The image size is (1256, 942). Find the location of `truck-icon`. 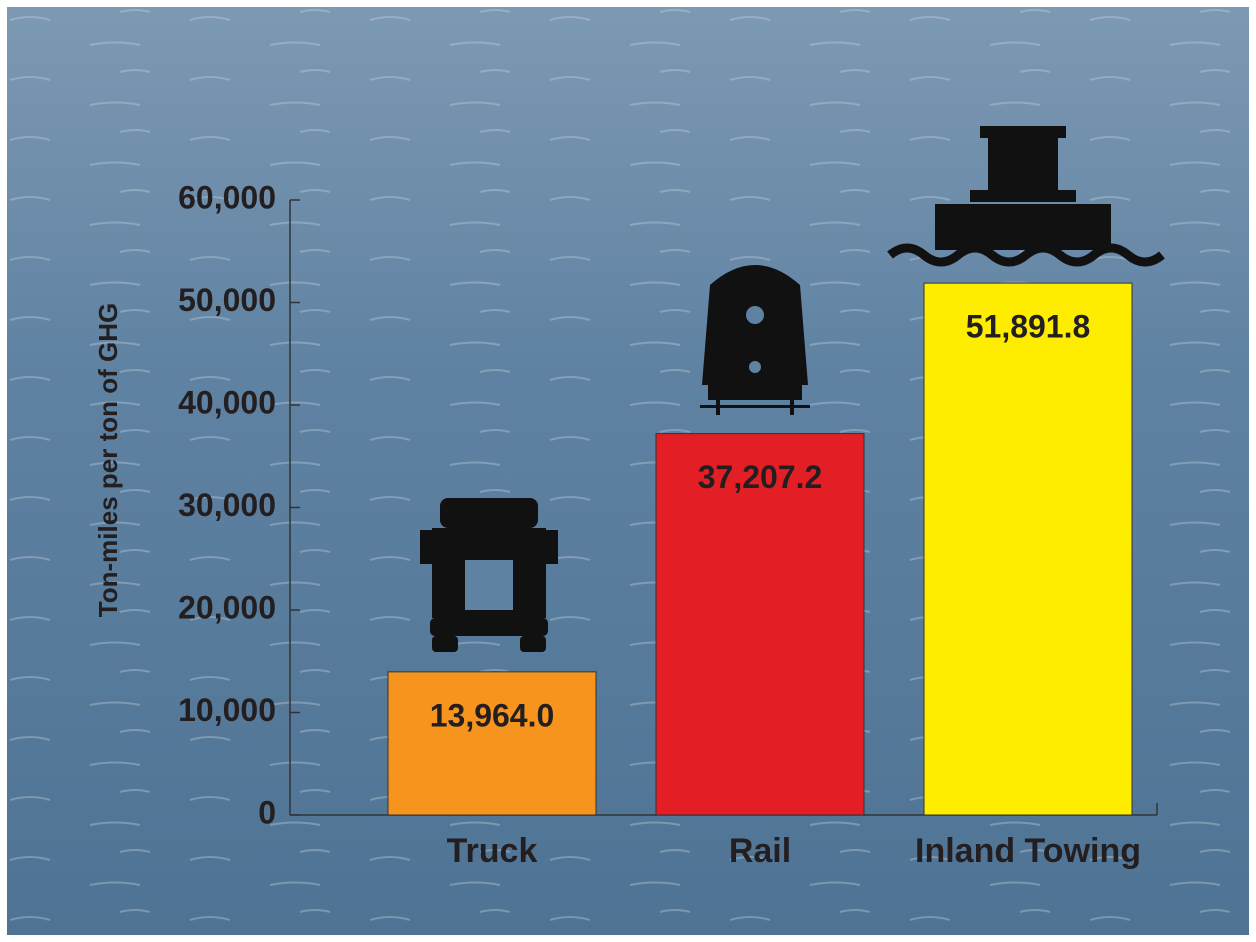

truck-icon is located at coordinates (489, 575).